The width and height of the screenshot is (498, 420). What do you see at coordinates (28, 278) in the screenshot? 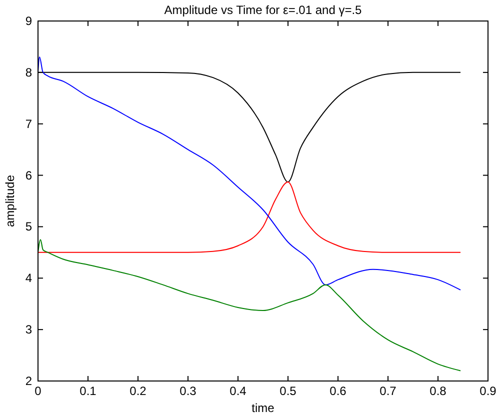
I see `y-tick-label: 4` at bounding box center [28, 278].